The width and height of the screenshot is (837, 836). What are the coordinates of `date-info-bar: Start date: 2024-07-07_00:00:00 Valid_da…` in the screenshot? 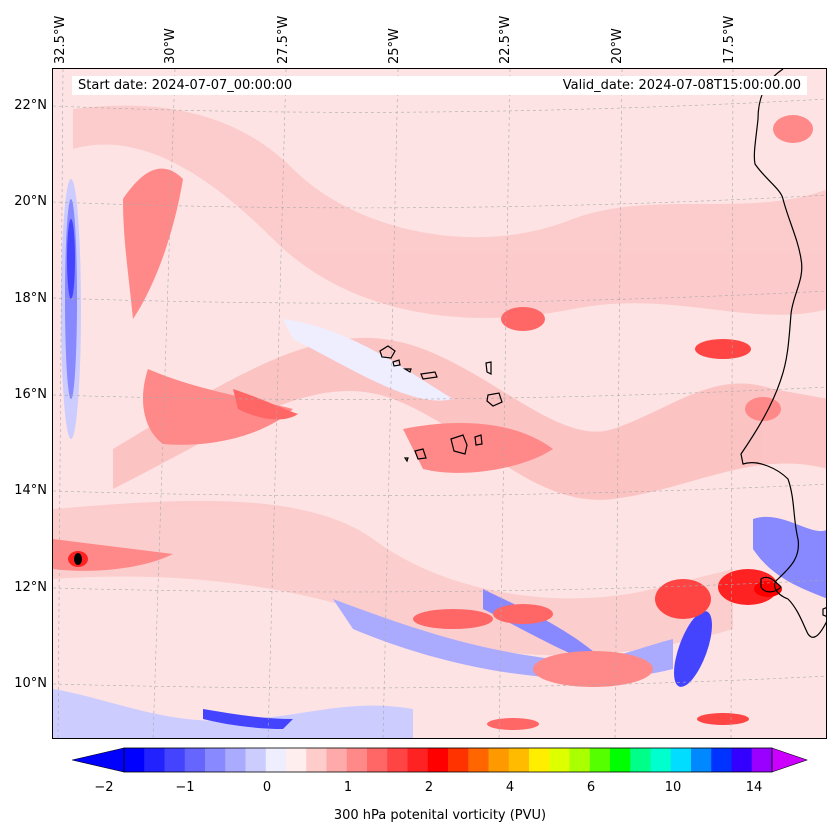 It's located at (439, 85).